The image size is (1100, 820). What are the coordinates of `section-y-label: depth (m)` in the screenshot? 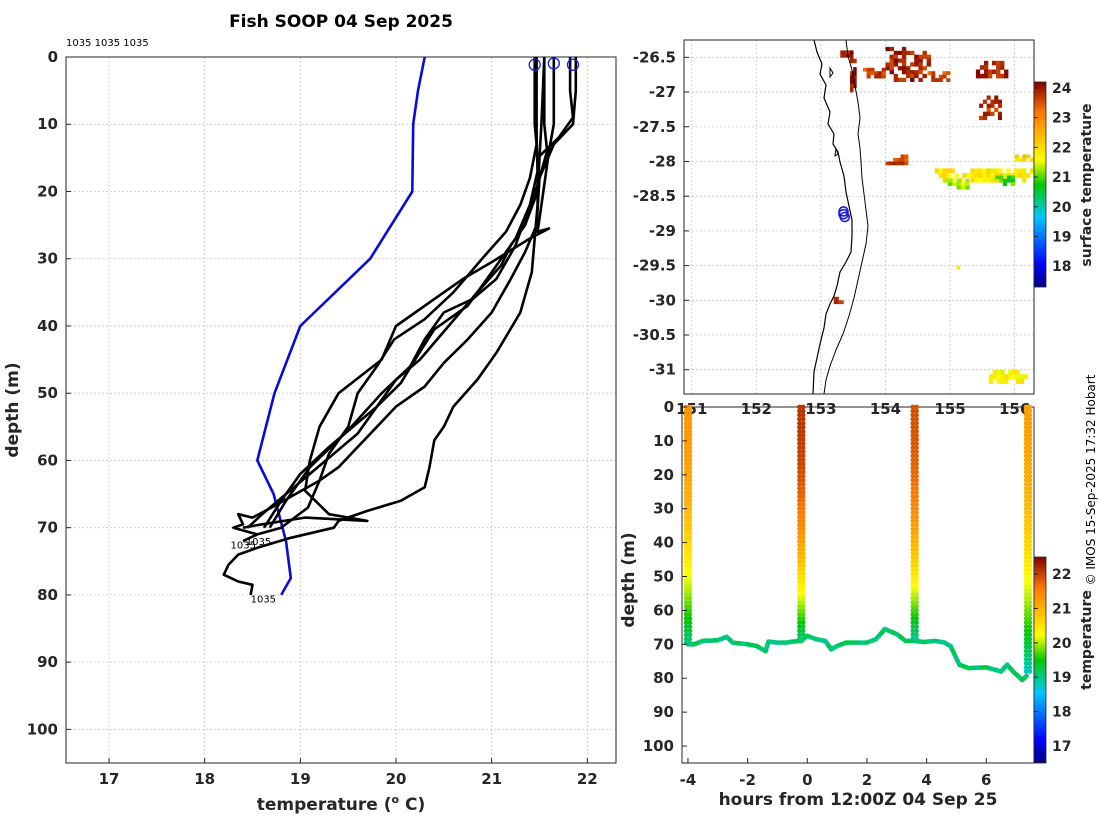 It's located at (629, 579).